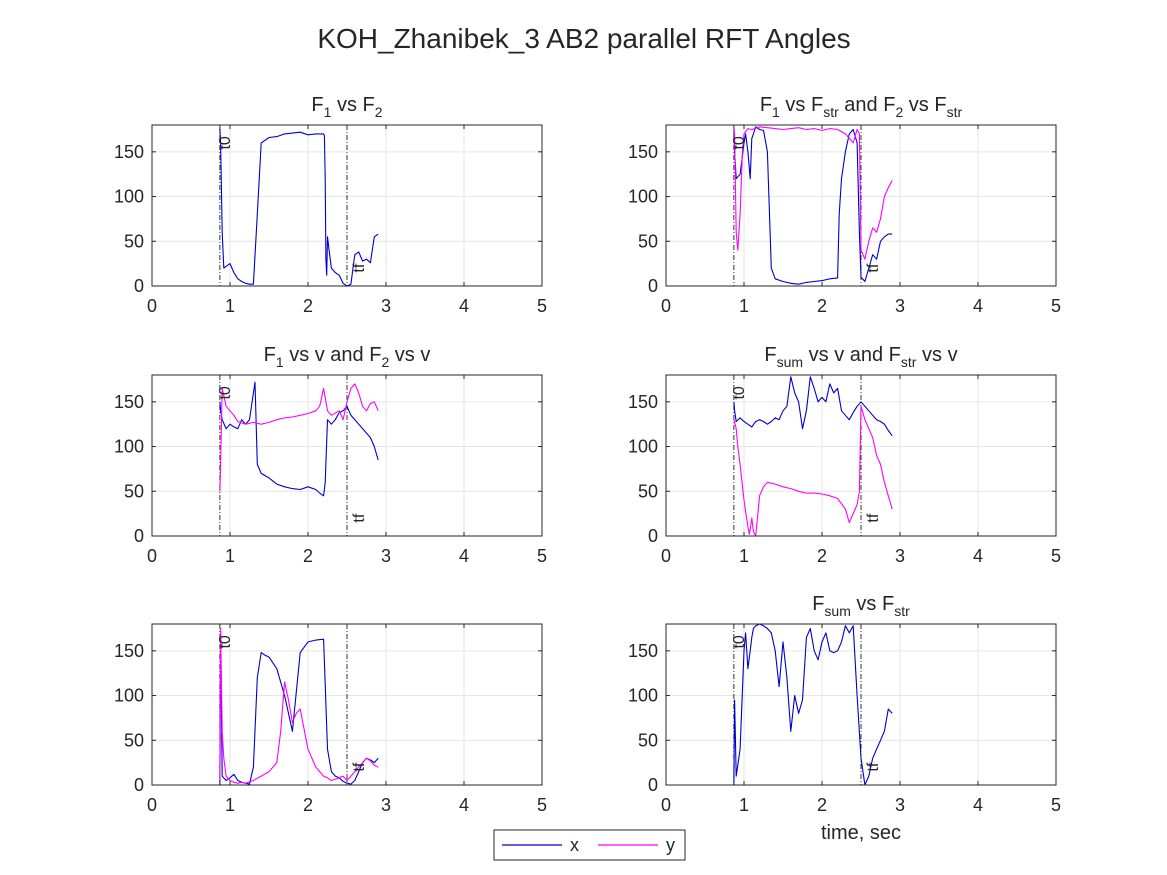  What do you see at coordinates (346, 107) in the screenshot?
I see `subplot-title: F1 vs F2` at bounding box center [346, 107].